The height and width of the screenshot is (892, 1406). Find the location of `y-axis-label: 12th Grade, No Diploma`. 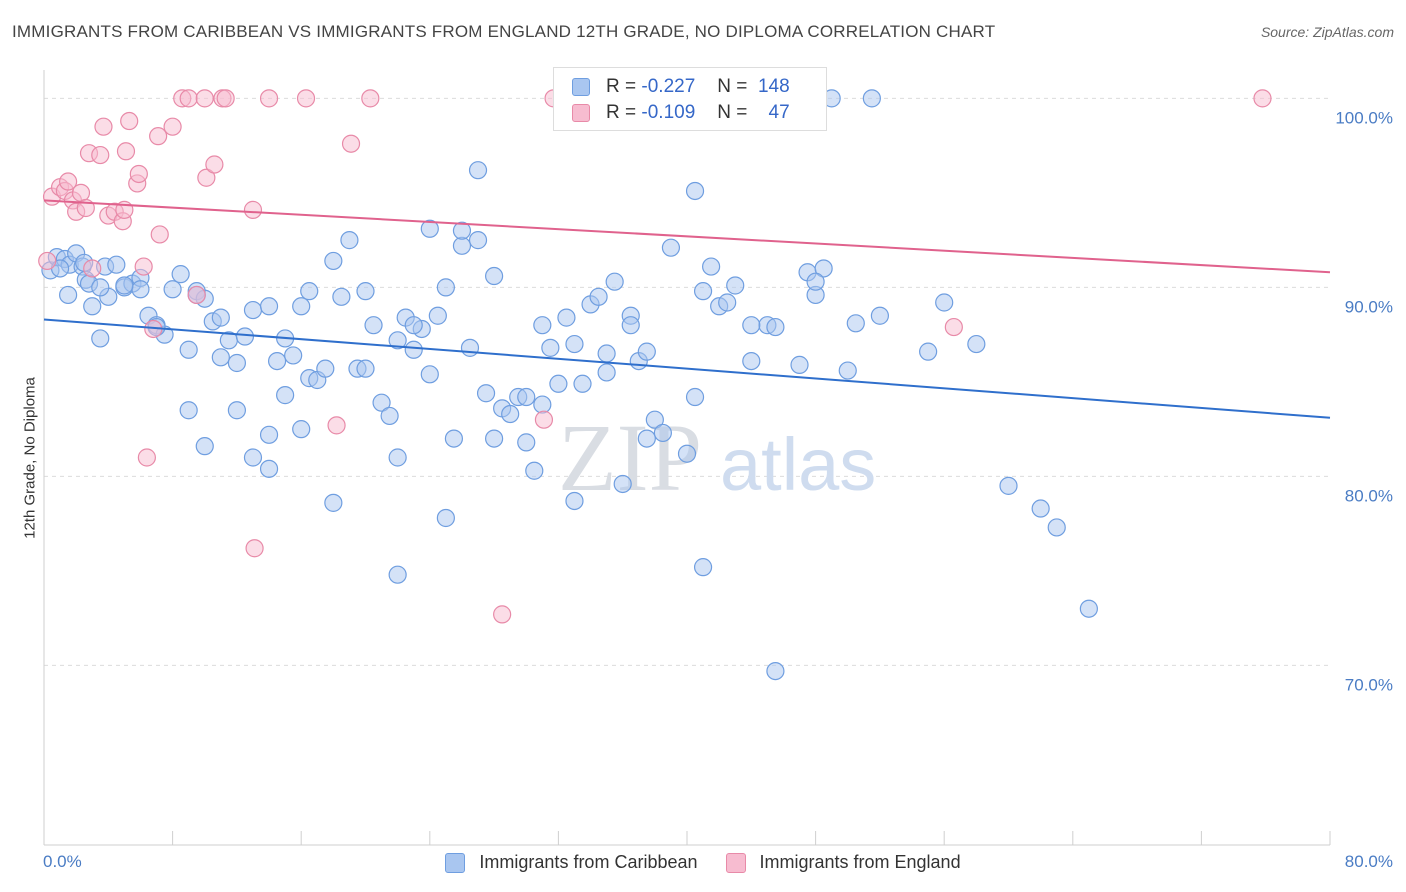

y-axis-label: 12th Grade, No Diploma is located at coordinates (30, 458).